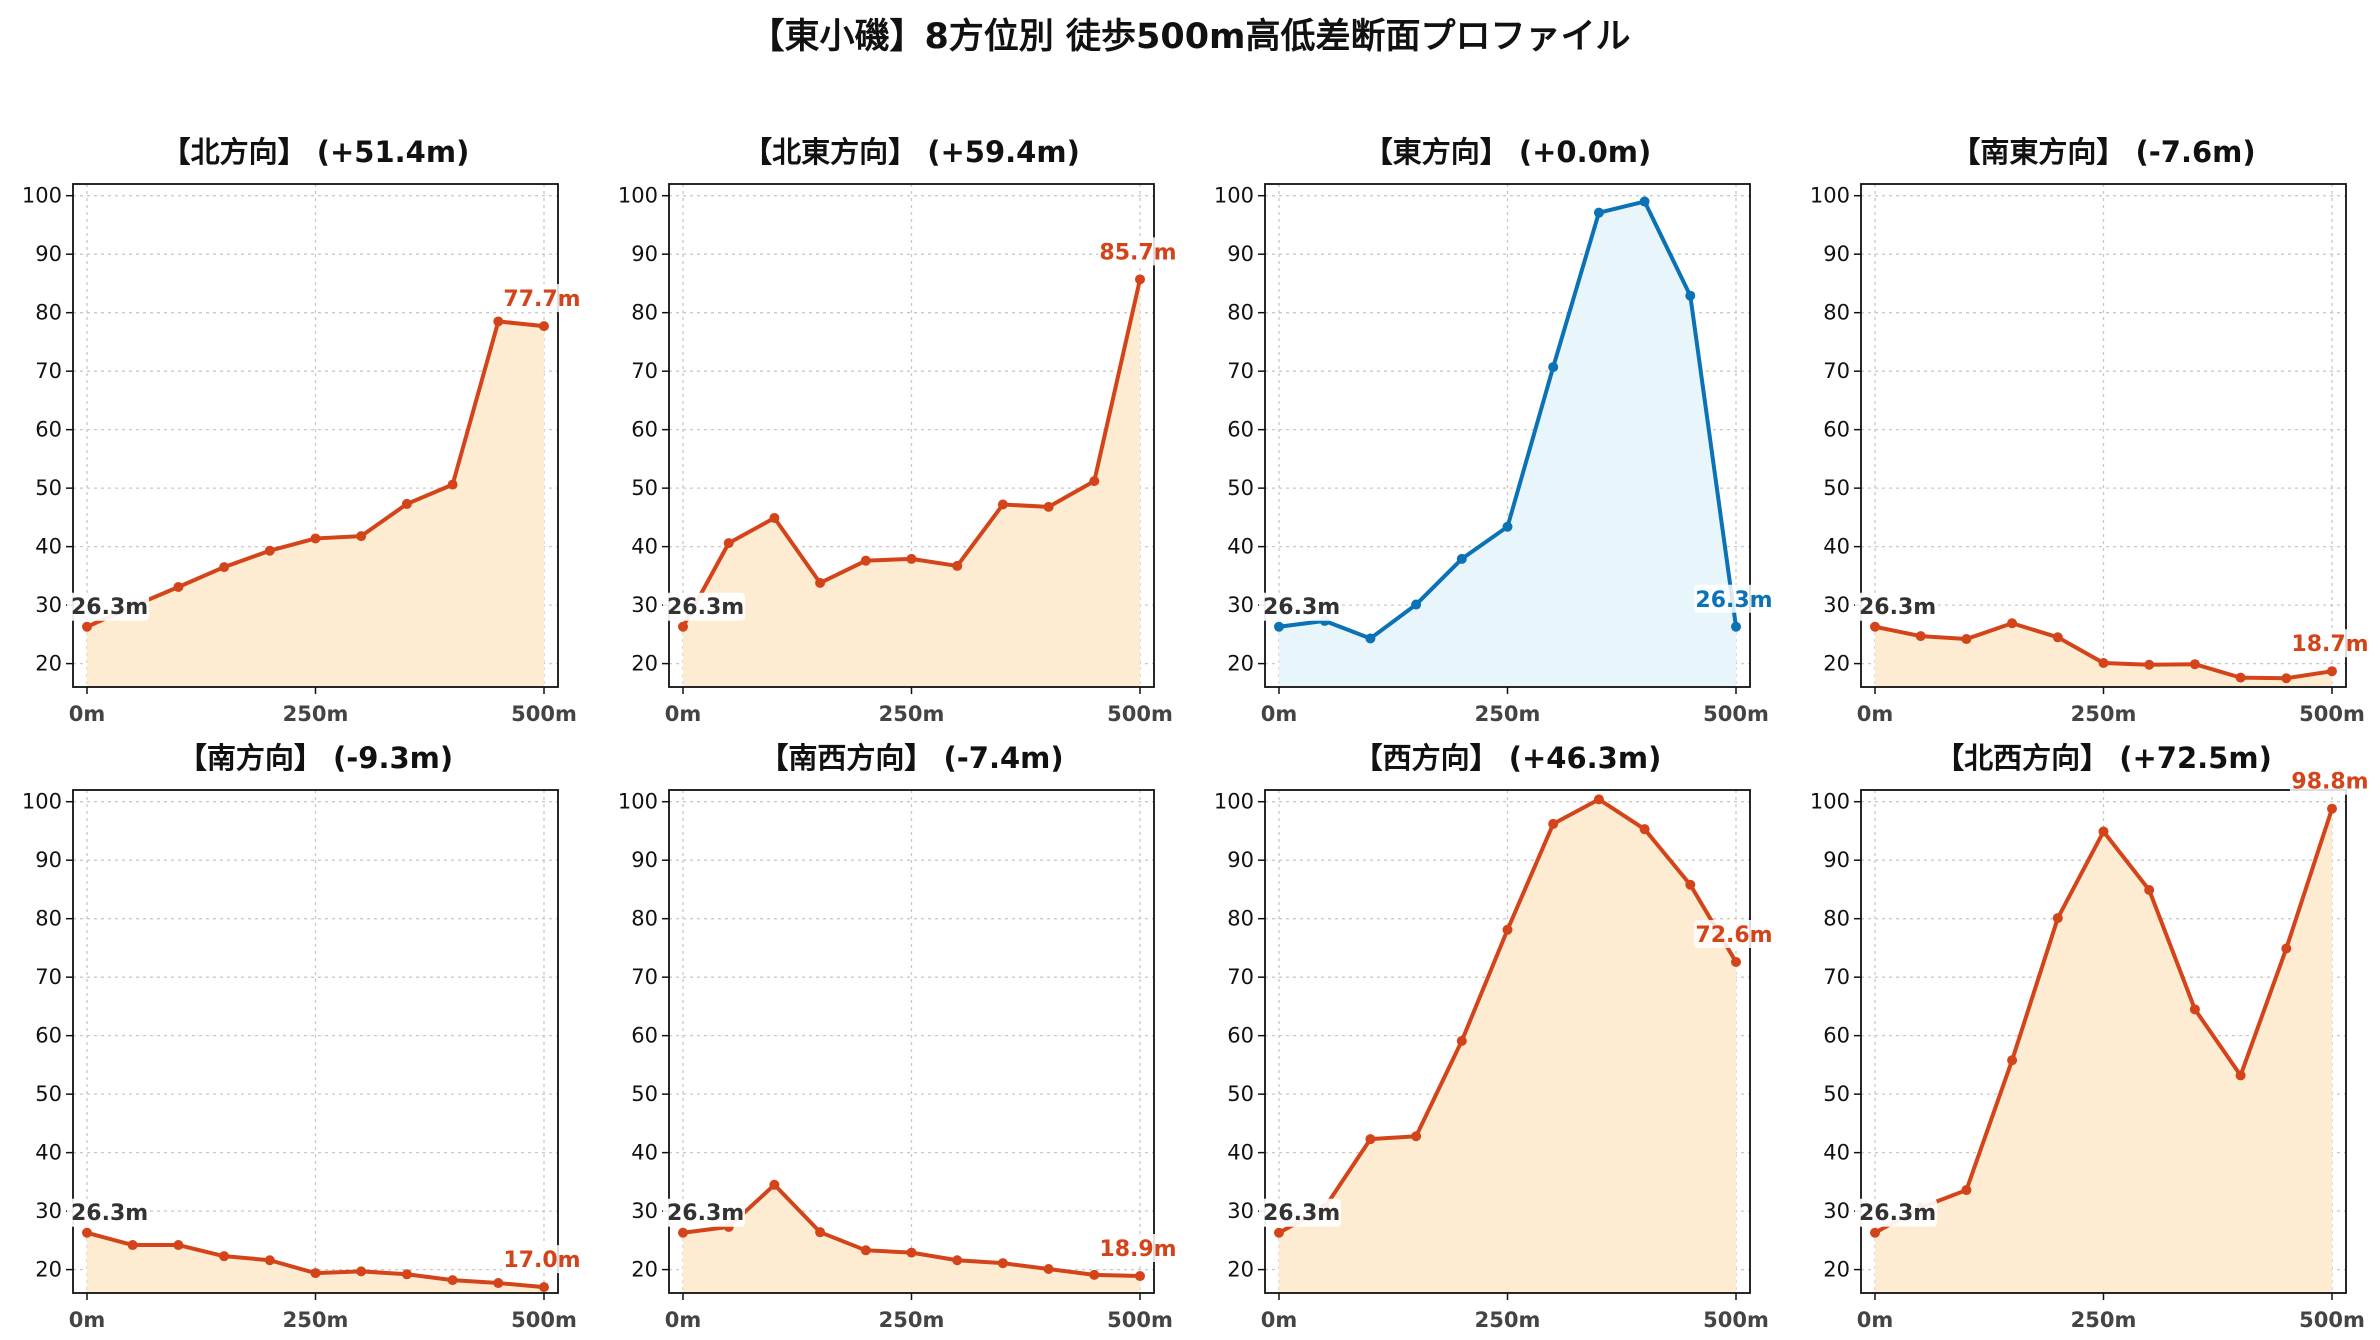 This screenshot has width=2380, height=1340. I want to click on end-label: 18.9m, so click(1137, 1249).